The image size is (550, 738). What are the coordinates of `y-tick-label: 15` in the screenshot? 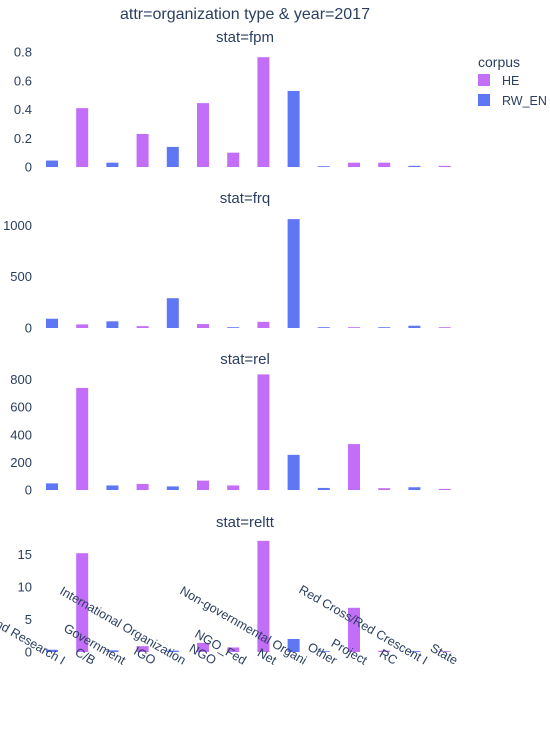 It's located at (25, 554).